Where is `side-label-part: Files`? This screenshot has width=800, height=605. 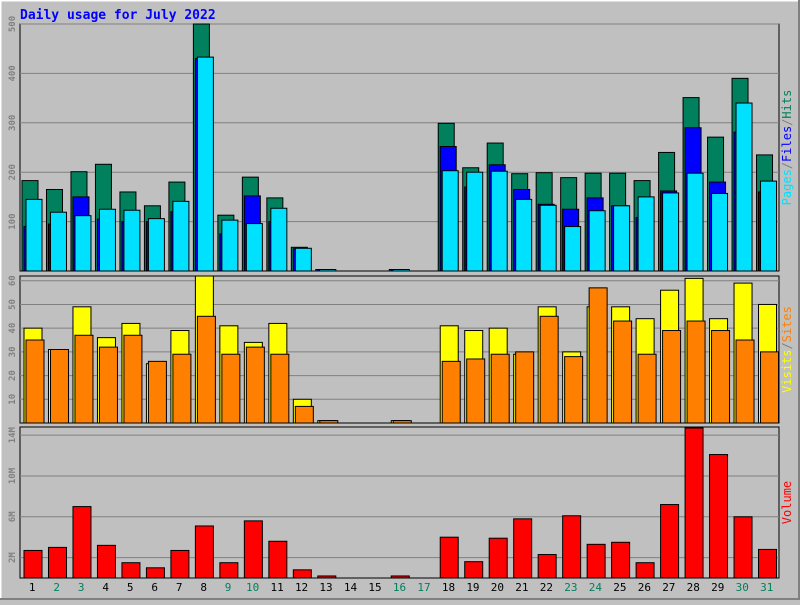 side-label-part: Files is located at coordinates (787, 144).